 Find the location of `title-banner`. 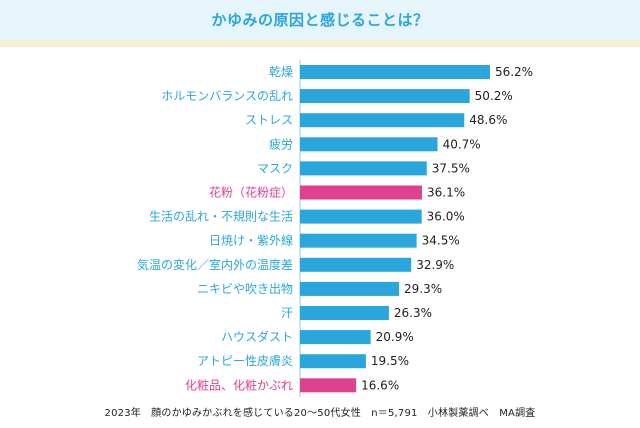

title-banner is located at coordinates (320, 20).